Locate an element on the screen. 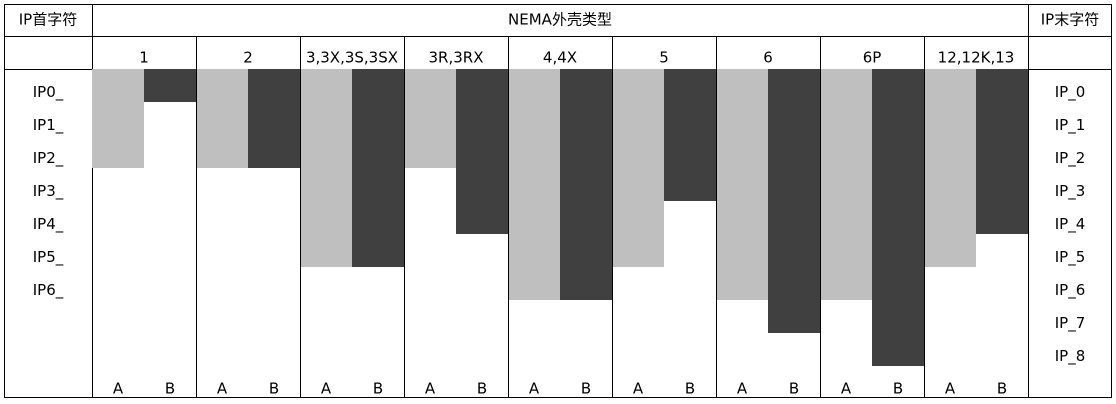 The image size is (1116, 404). category-label: 12,12K,13 is located at coordinates (976, 58).